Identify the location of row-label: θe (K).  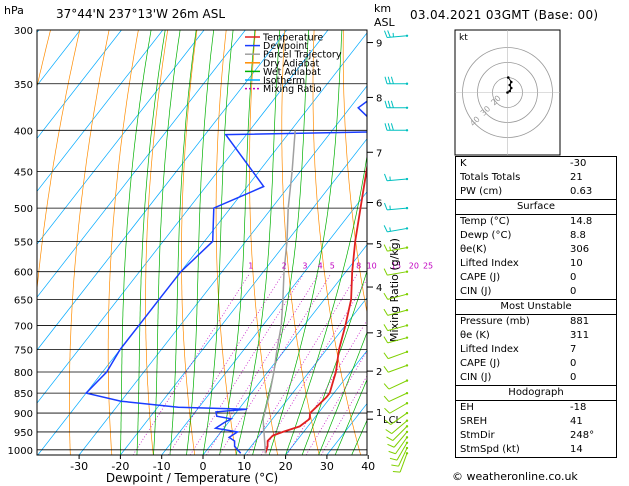
(475, 335).